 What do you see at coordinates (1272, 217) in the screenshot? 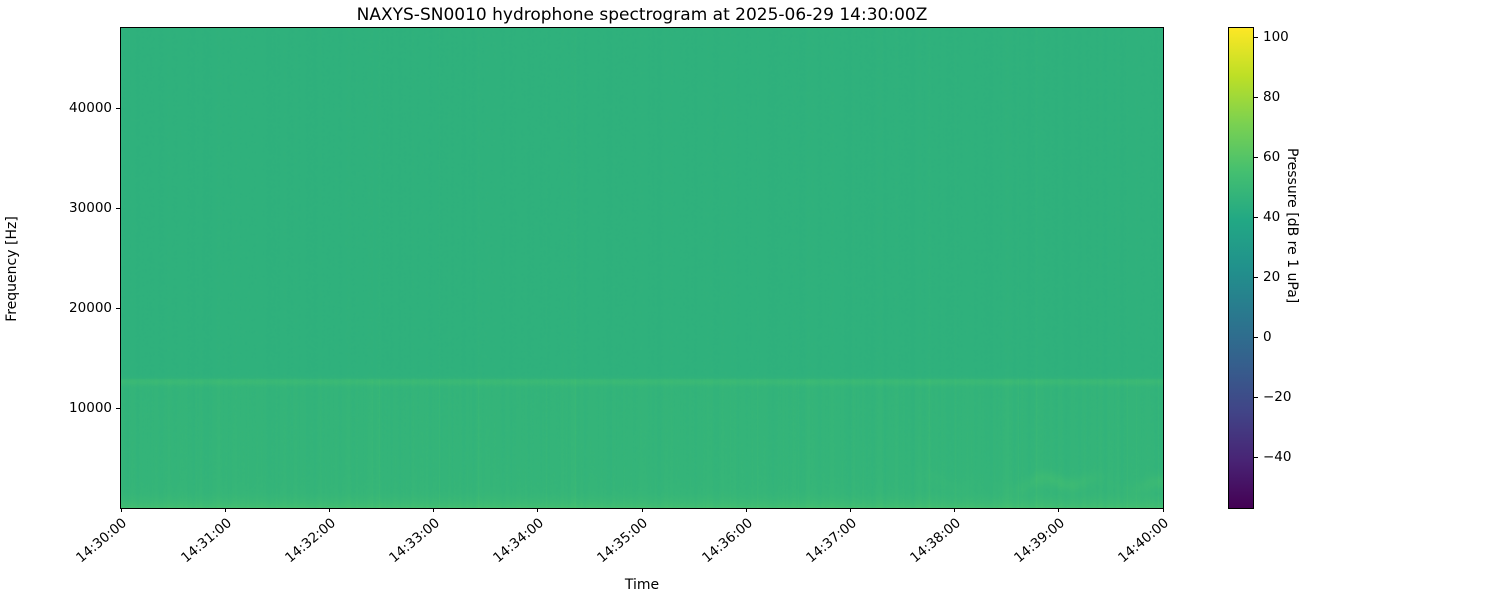
I see `colorbar-tick-label: 40` at bounding box center [1272, 217].